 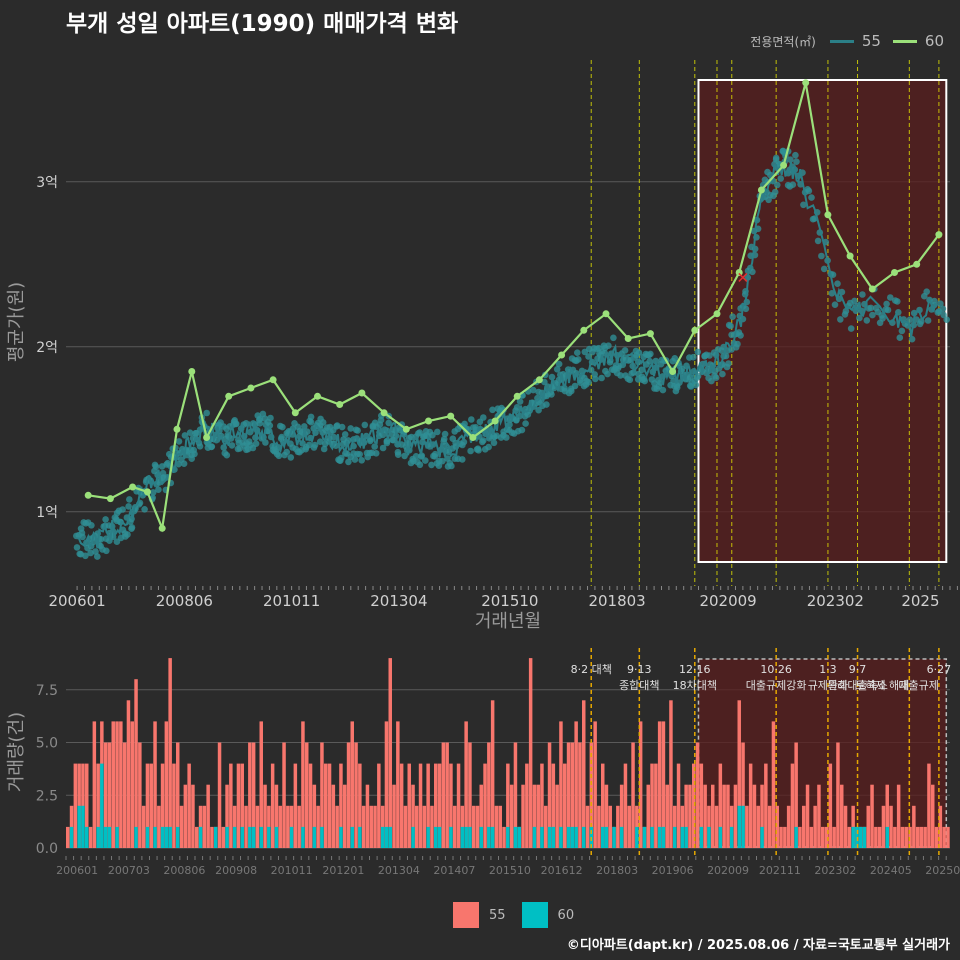 What do you see at coordinates (780, 870) in the screenshot?
I see `bar-x-tick-label-13: 202111` at bounding box center [780, 870].